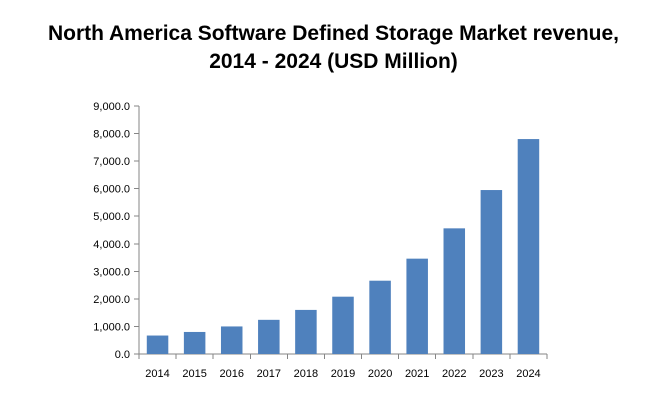 Image resolution: width=667 pixels, height=401 pixels. Describe the element at coordinates (111, 217) in the screenshot. I see `y-tick-label: 5,000.0` at that location.